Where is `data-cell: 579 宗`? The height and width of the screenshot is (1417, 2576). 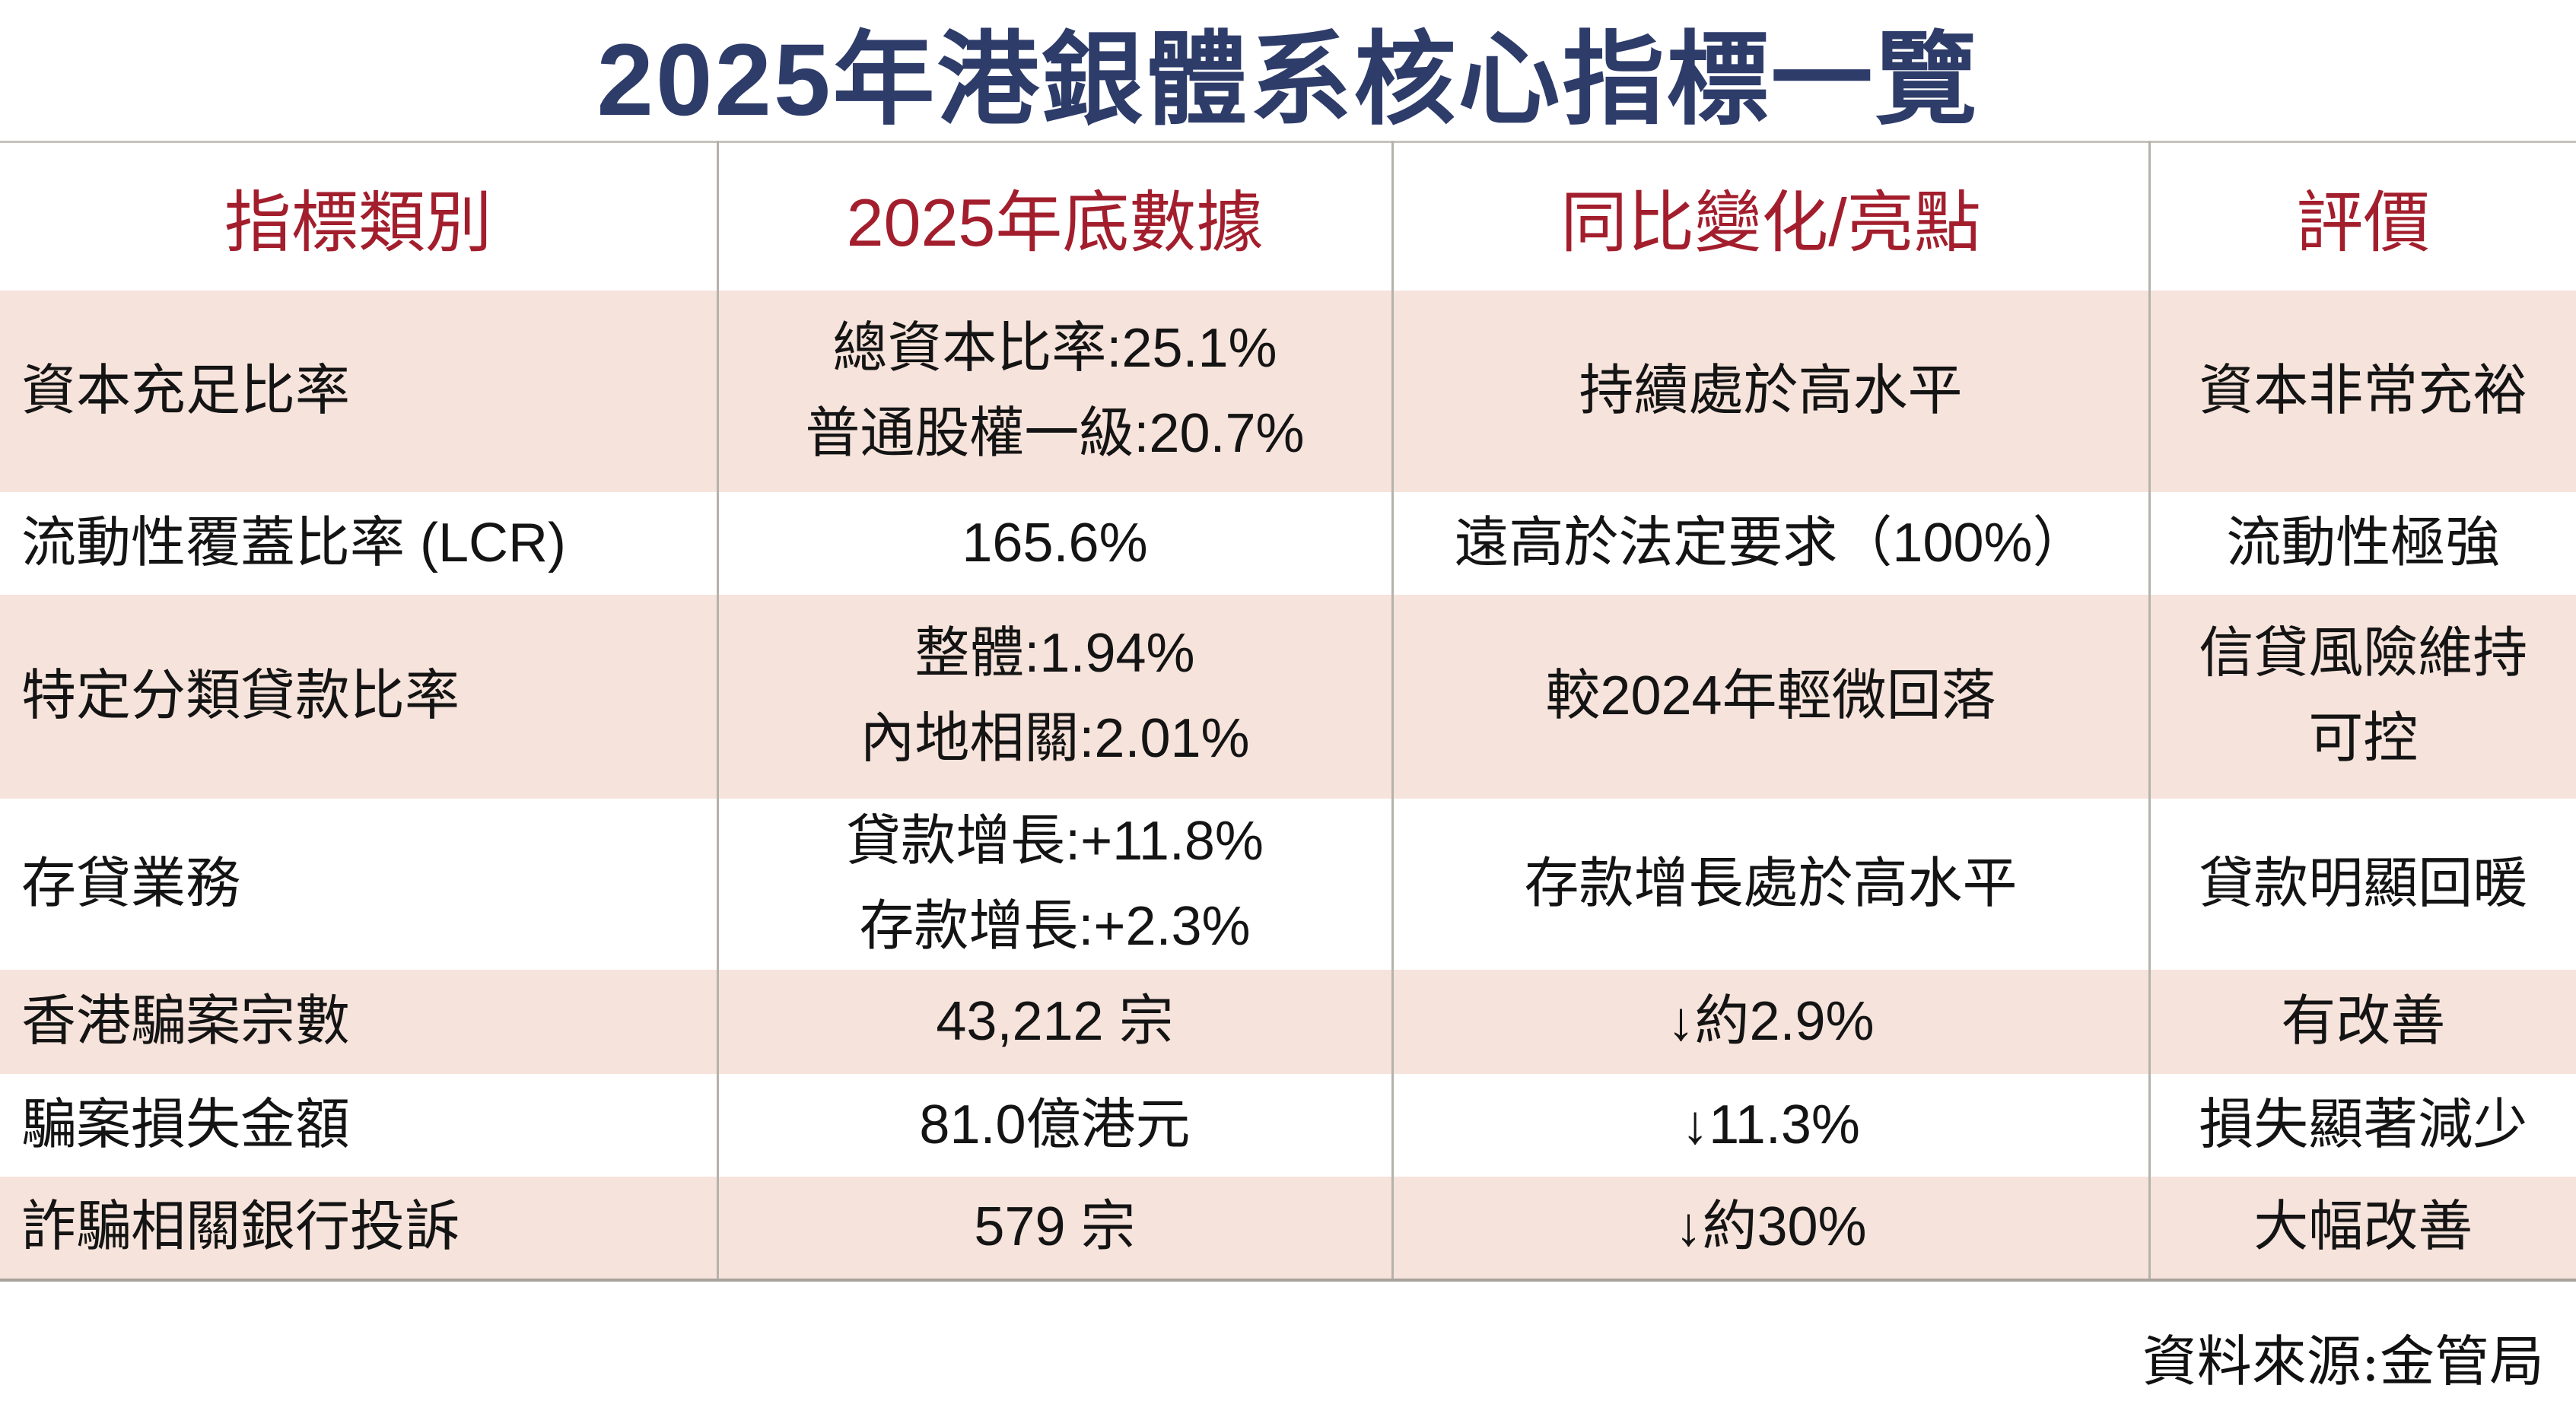 data-cell: 579 宗 is located at coordinates (1054, 1229).